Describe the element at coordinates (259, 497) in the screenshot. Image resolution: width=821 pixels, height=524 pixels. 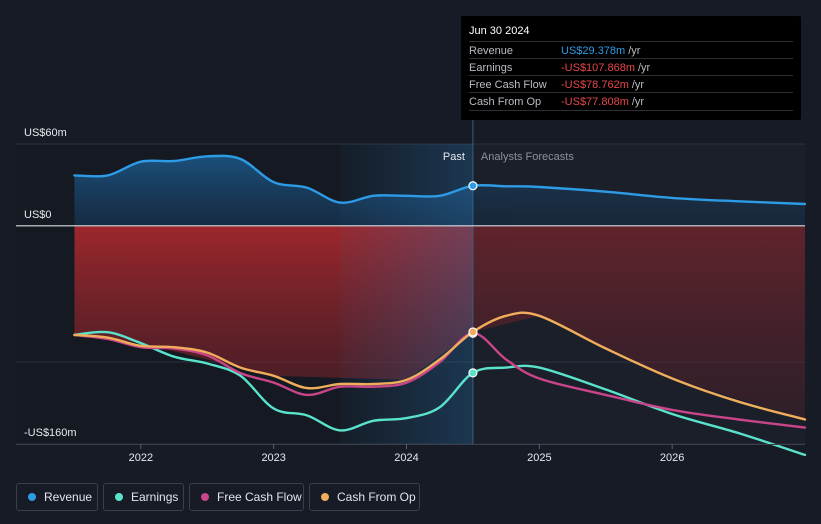
I see `legend-label: Free Cash Flow` at that location.